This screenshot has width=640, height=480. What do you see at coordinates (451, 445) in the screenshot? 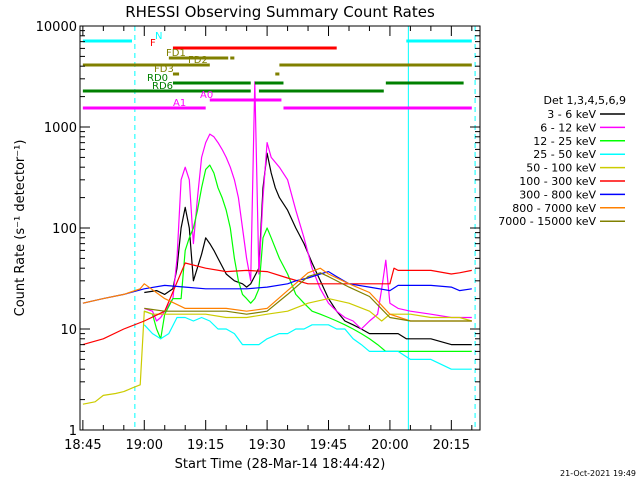
I see `x-tick-label-6: 20:15` at bounding box center [451, 445].